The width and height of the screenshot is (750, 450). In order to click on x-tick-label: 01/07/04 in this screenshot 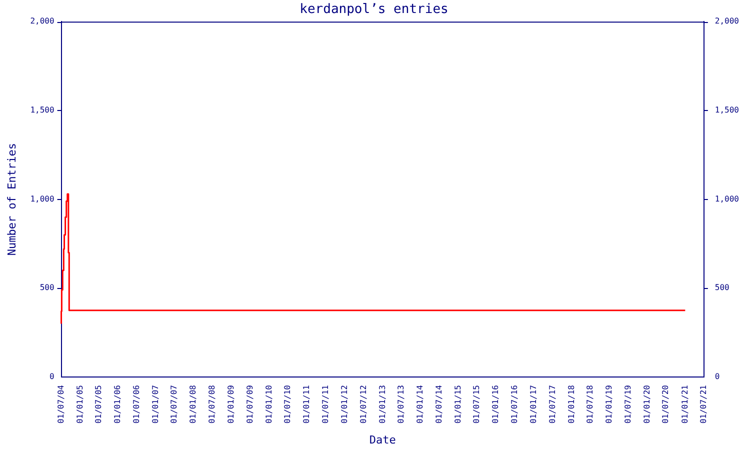, I will do `click(61, 404)`.